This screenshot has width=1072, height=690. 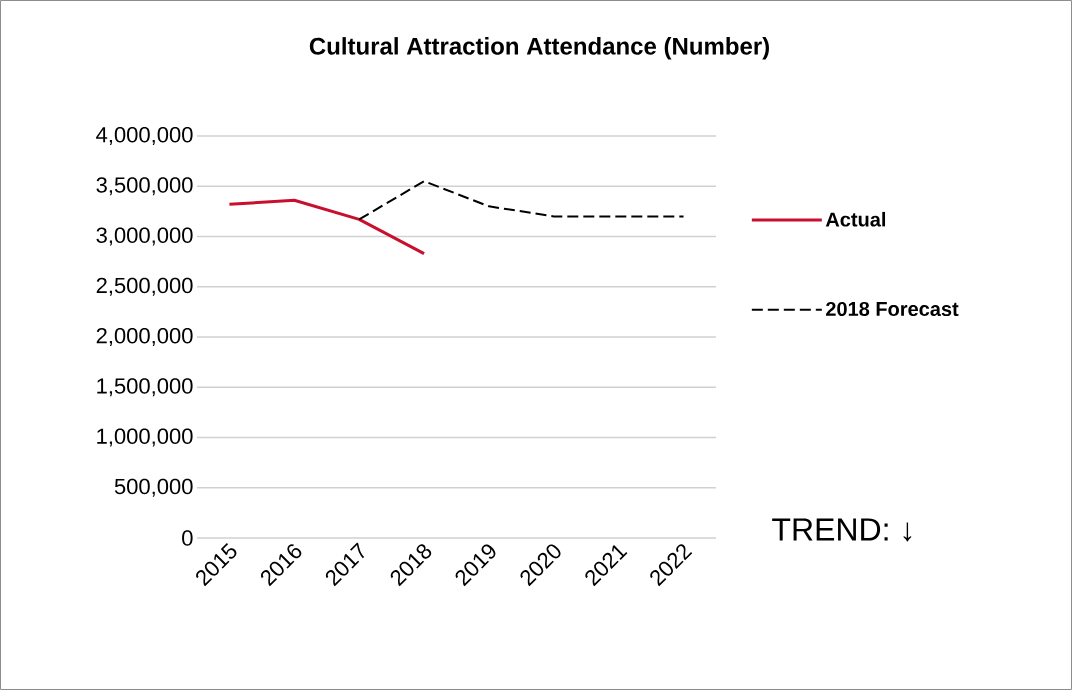 I want to click on y-tick-label: 1,500,000, so click(x=145, y=387).